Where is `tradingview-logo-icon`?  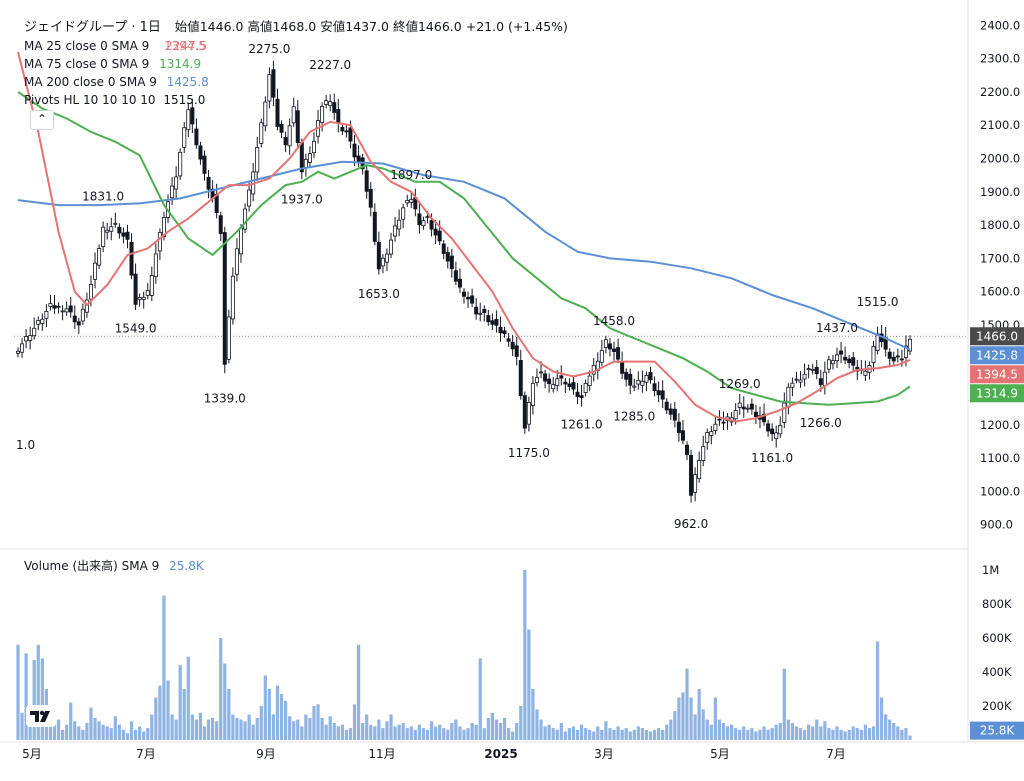 tradingview-logo-icon is located at coordinates (41, 716).